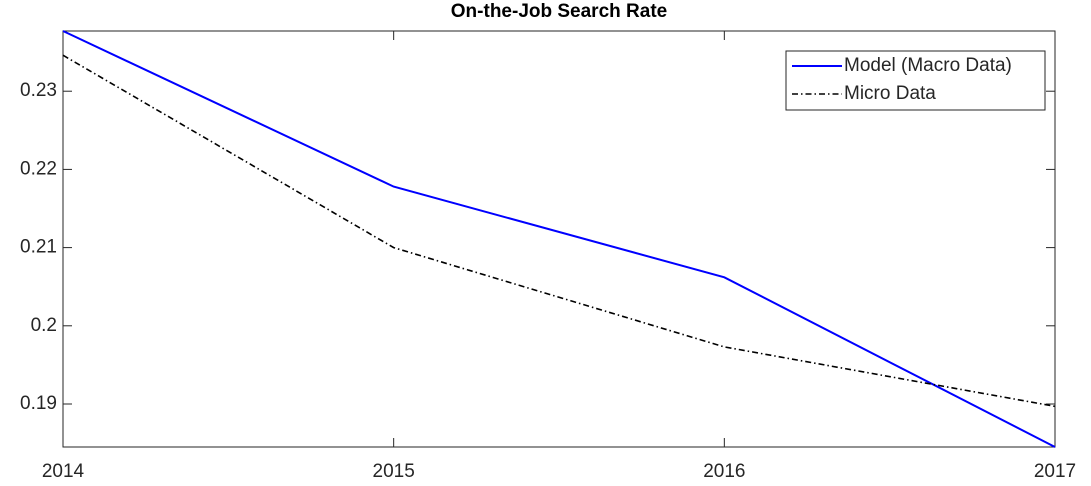 The height and width of the screenshot is (486, 1091). What do you see at coordinates (724, 471) in the screenshot?
I see `x-tick-label: 2016` at bounding box center [724, 471].